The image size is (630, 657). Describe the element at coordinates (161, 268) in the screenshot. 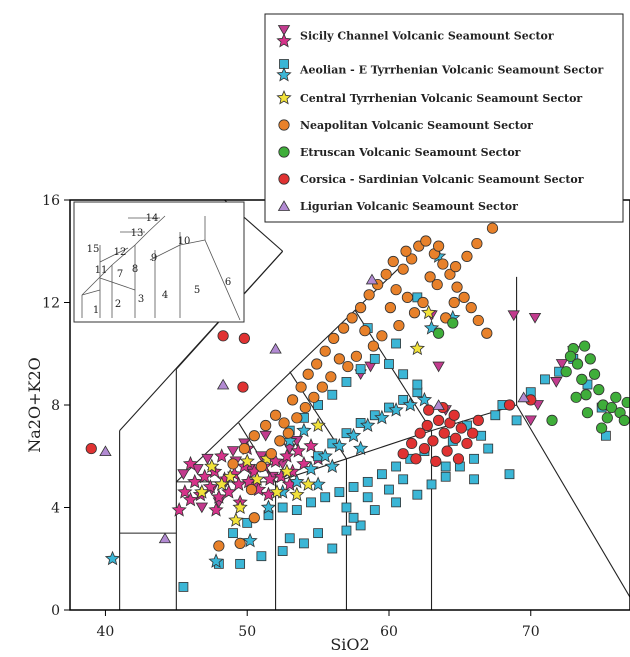

I see `inset-field-lines` at that location.